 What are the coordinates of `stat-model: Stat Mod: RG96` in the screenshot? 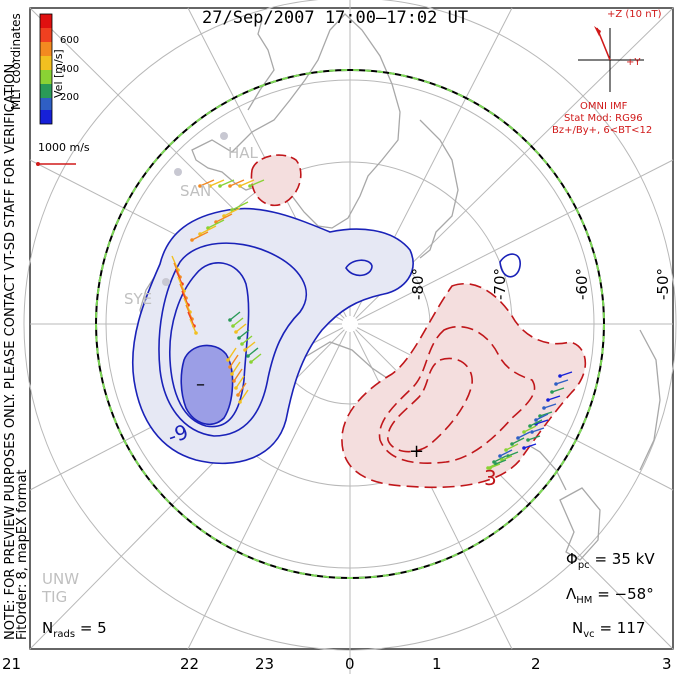 It's located at (603, 118).